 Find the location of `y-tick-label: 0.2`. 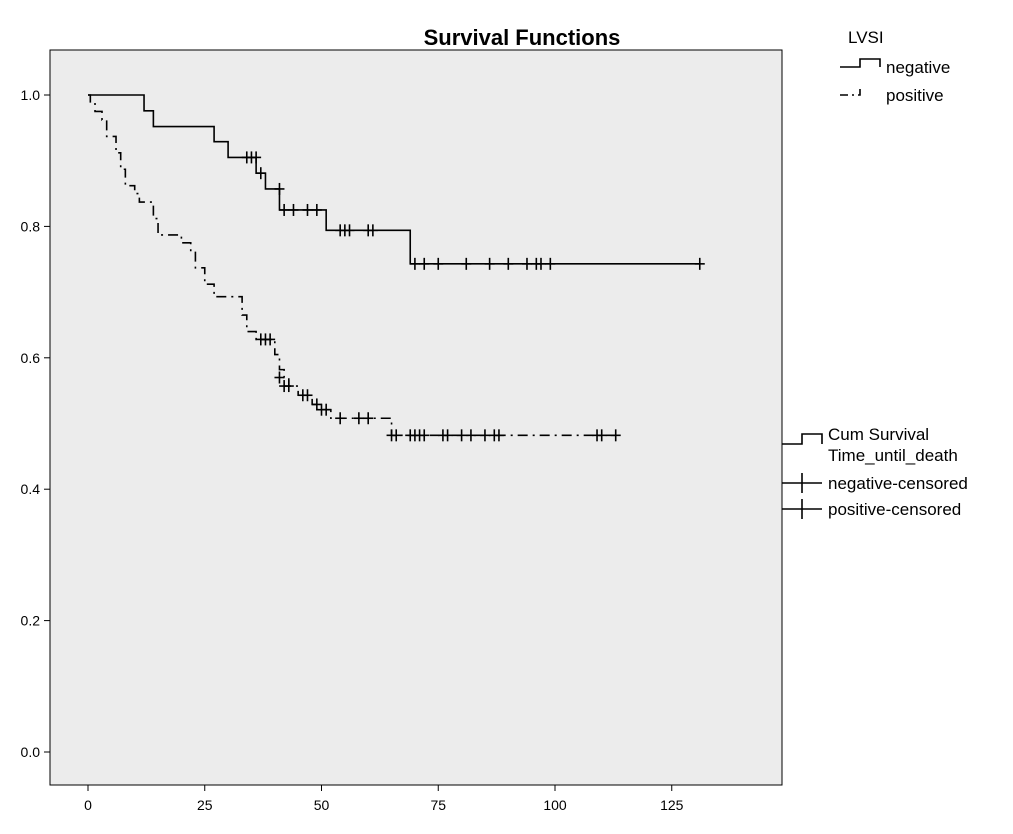

y-tick-label: 0.2 is located at coordinates (31, 621).